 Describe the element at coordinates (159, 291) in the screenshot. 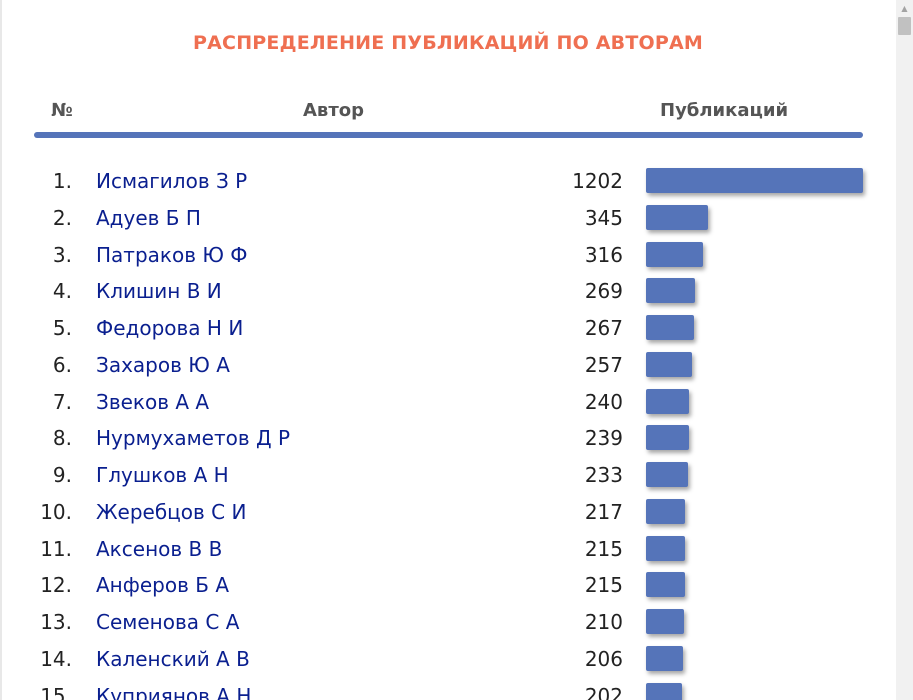

I see `author-link: Клишин В И` at that location.